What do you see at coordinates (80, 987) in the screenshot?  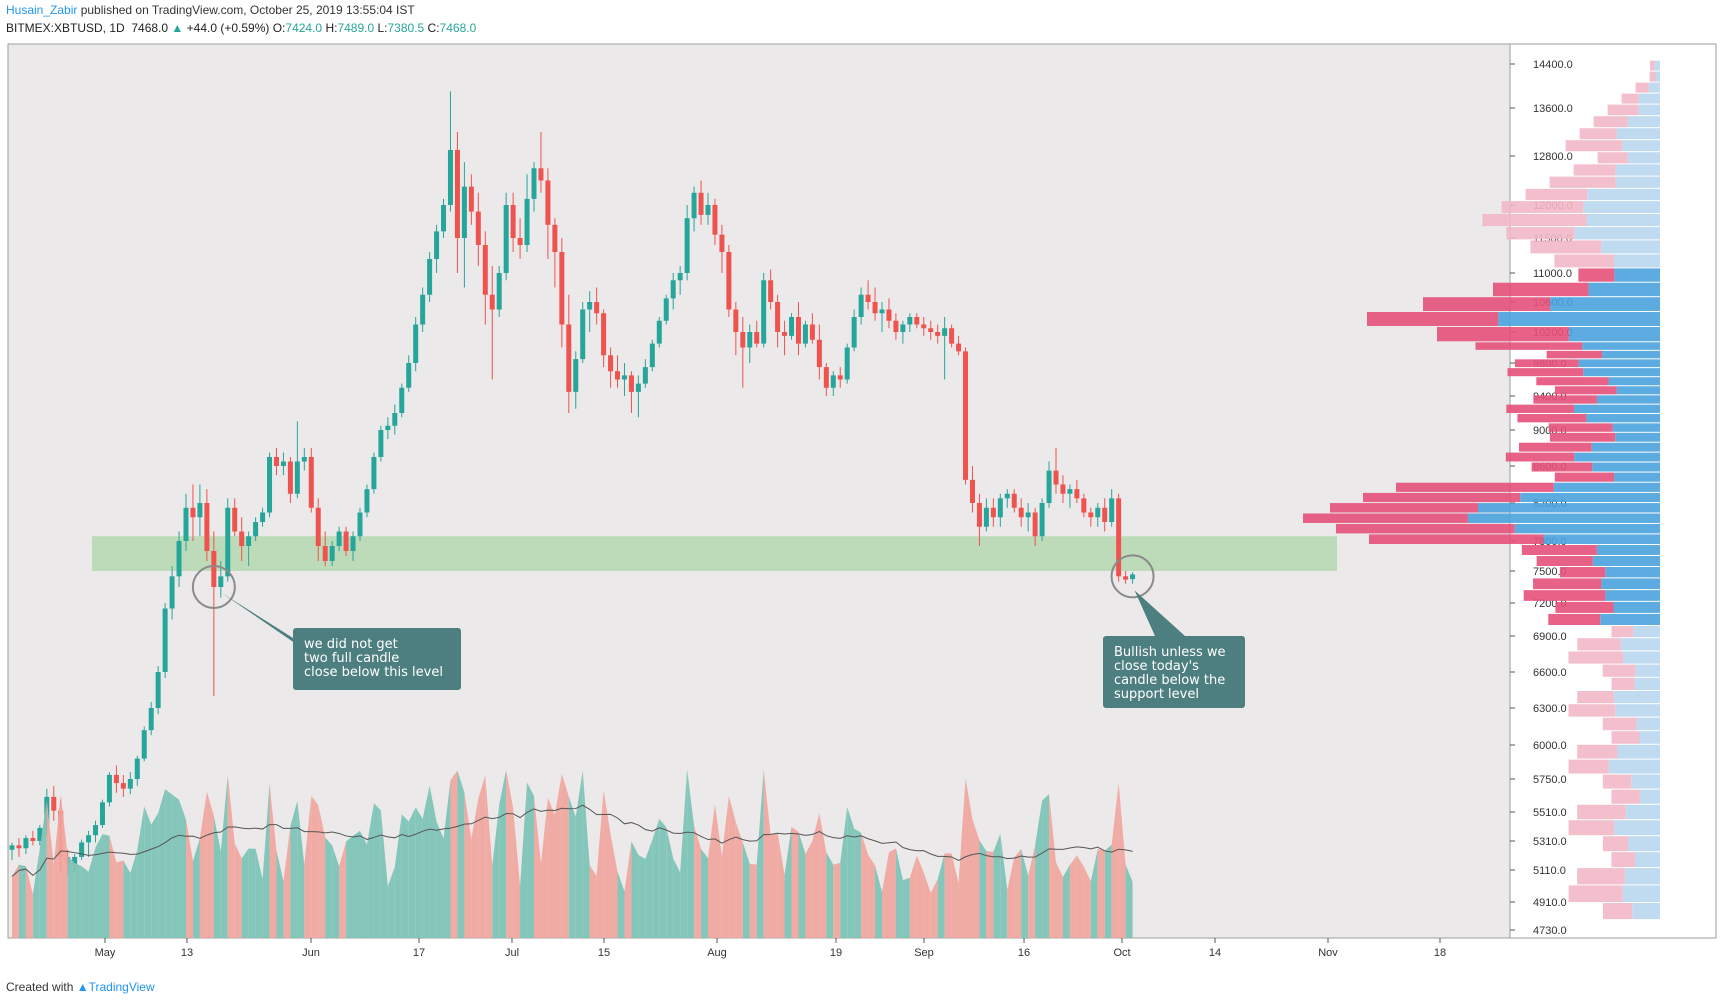 I see `chart-footer: Created with ▲TradingView` at bounding box center [80, 987].